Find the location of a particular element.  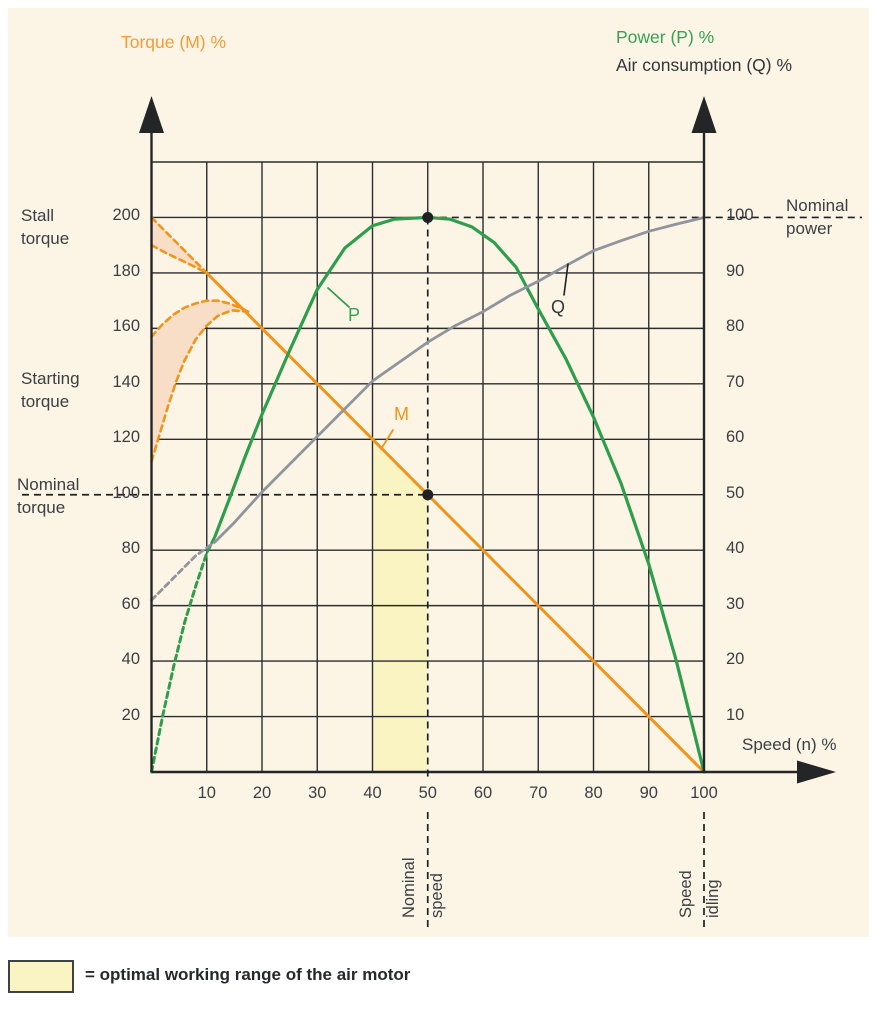

x-axis-arrow is located at coordinates (816, 772).